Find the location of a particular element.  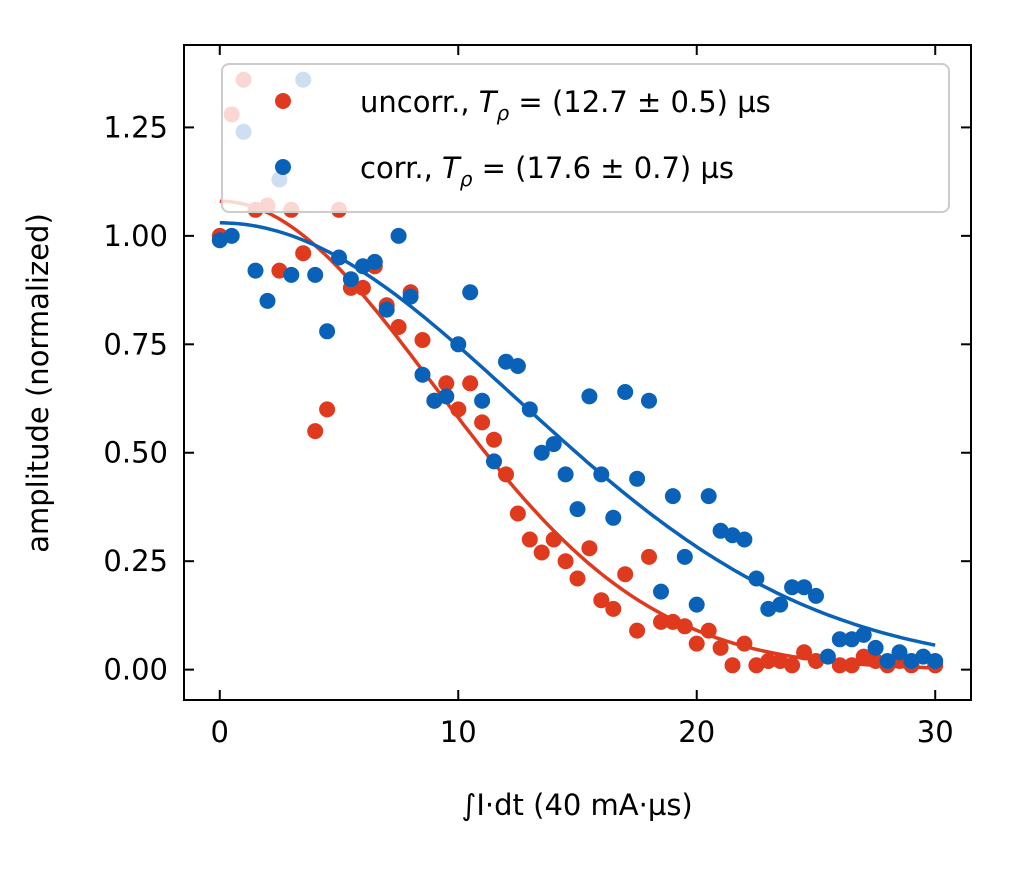

y-tick-label: 0.00 is located at coordinates (135, 670).